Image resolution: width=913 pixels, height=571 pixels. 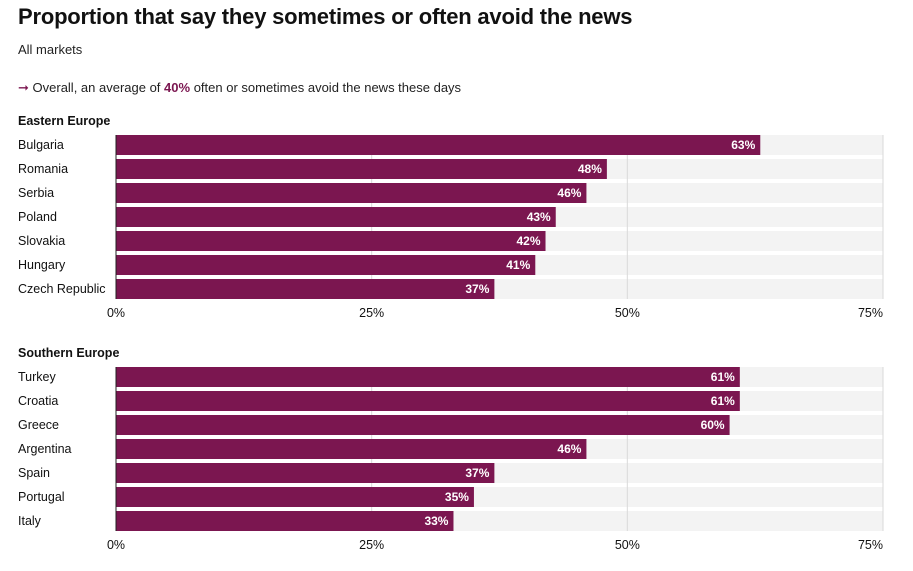 What do you see at coordinates (62, 289) in the screenshot?
I see `category-label: Czech Republic` at bounding box center [62, 289].